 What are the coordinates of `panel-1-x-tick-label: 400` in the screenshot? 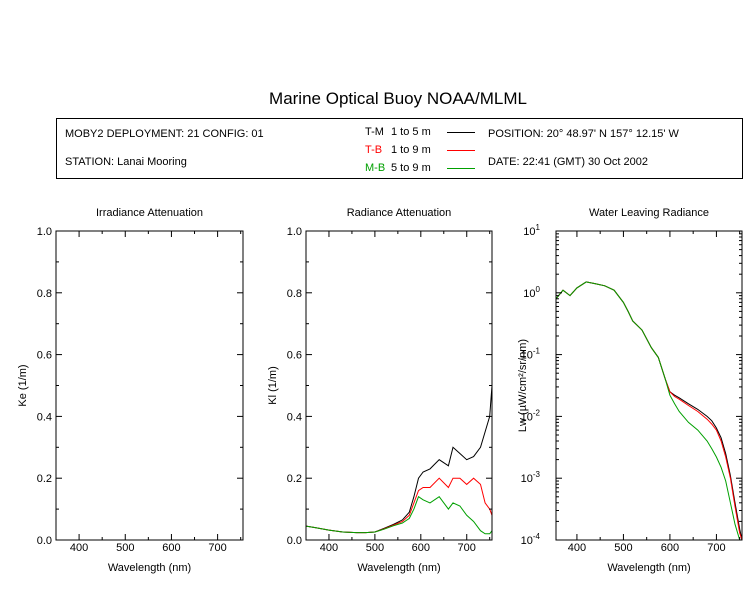 It's located at (79, 548).